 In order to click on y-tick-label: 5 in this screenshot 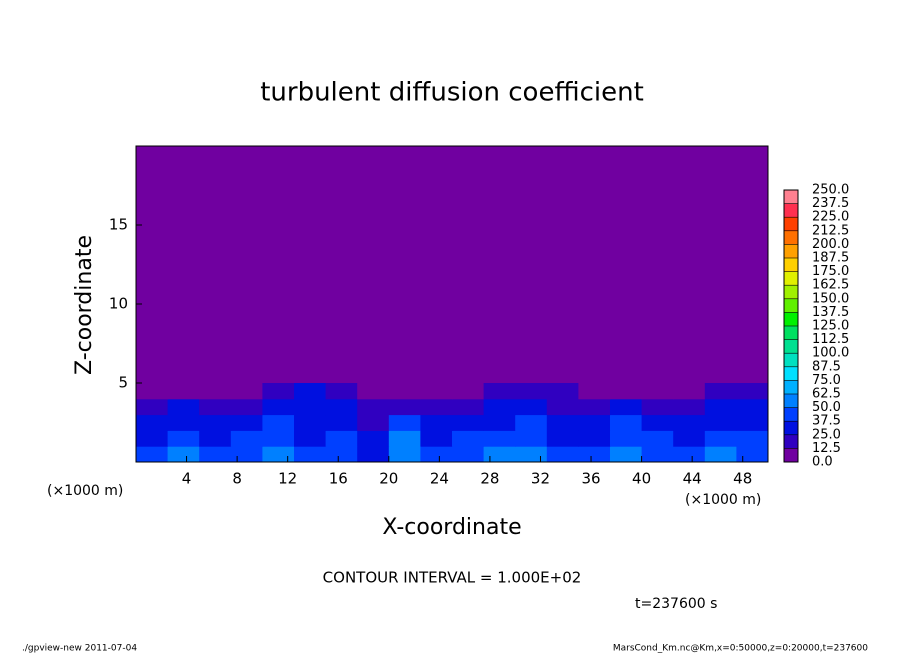, I will do `click(123, 383)`.